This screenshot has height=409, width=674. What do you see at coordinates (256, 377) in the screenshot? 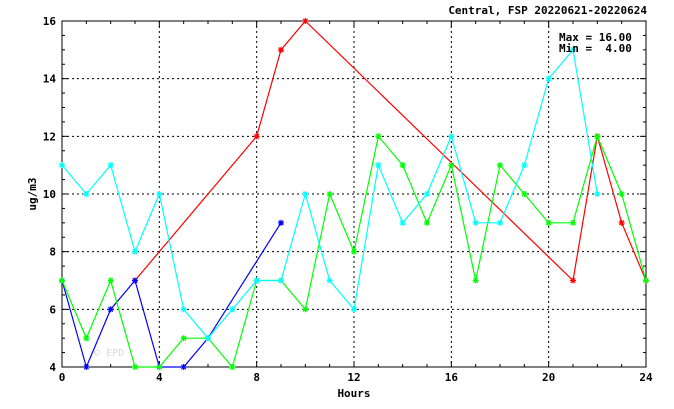
I see `x-tick-label: 8` at bounding box center [256, 377].